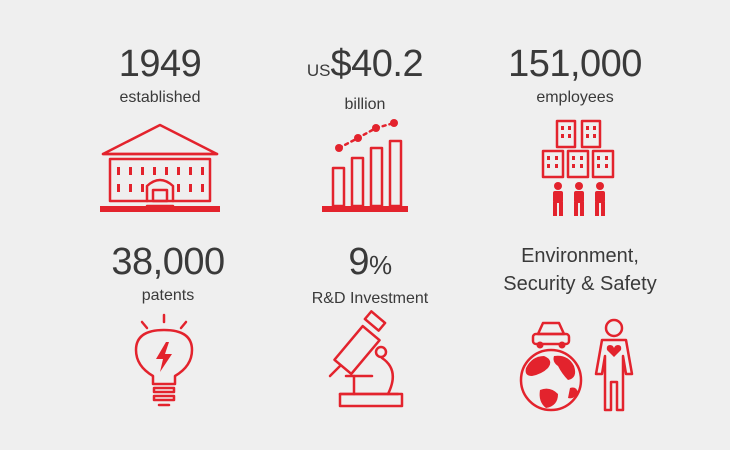 The height and width of the screenshot is (450, 730). Describe the element at coordinates (578, 167) in the screenshot. I see `employees-icon` at that location.